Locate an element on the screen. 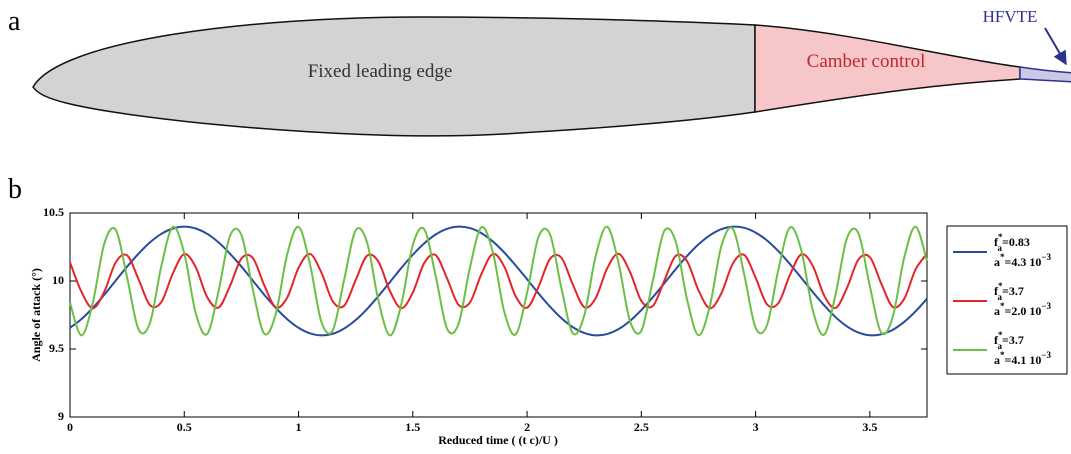 Image resolution: width=1071 pixels, height=454 pixels. region-label: Camber control is located at coordinates (866, 61).